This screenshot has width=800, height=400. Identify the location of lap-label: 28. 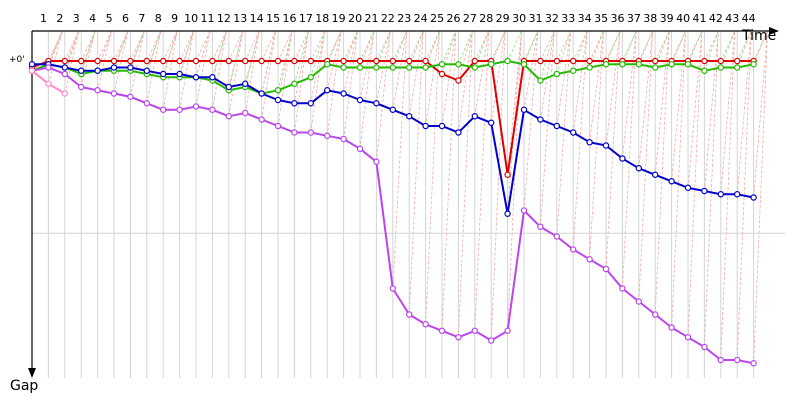
(486, 18).